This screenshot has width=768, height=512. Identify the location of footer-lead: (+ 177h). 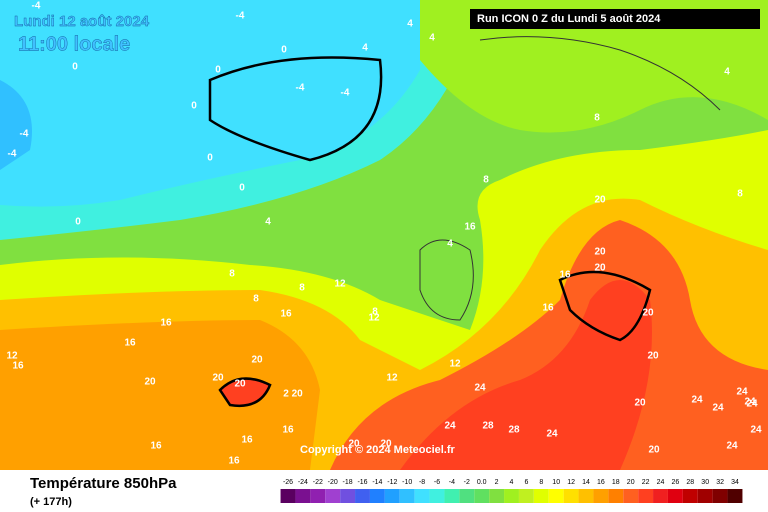
(51, 502).